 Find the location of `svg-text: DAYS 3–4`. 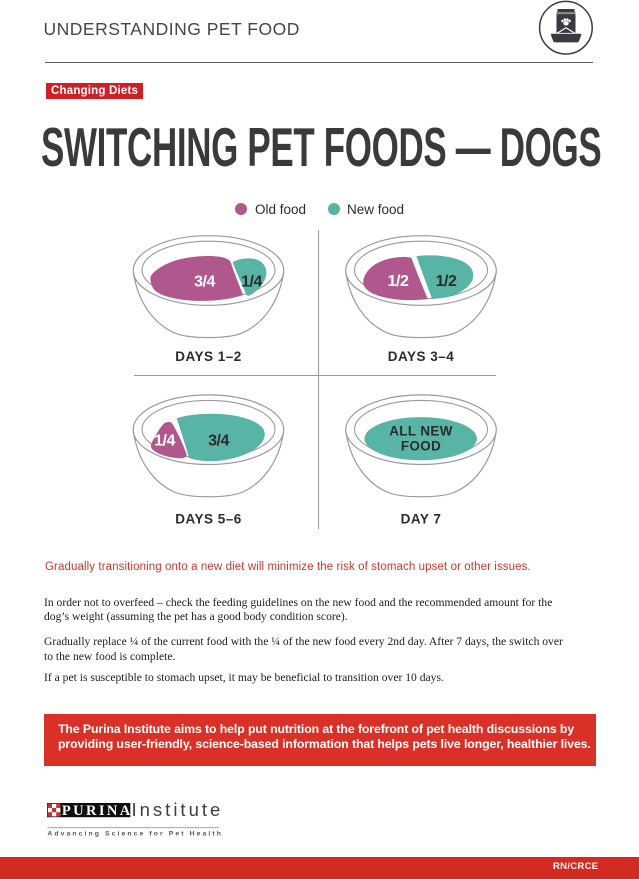

svg-text: DAYS 3–4 is located at coordinates (421, 356).